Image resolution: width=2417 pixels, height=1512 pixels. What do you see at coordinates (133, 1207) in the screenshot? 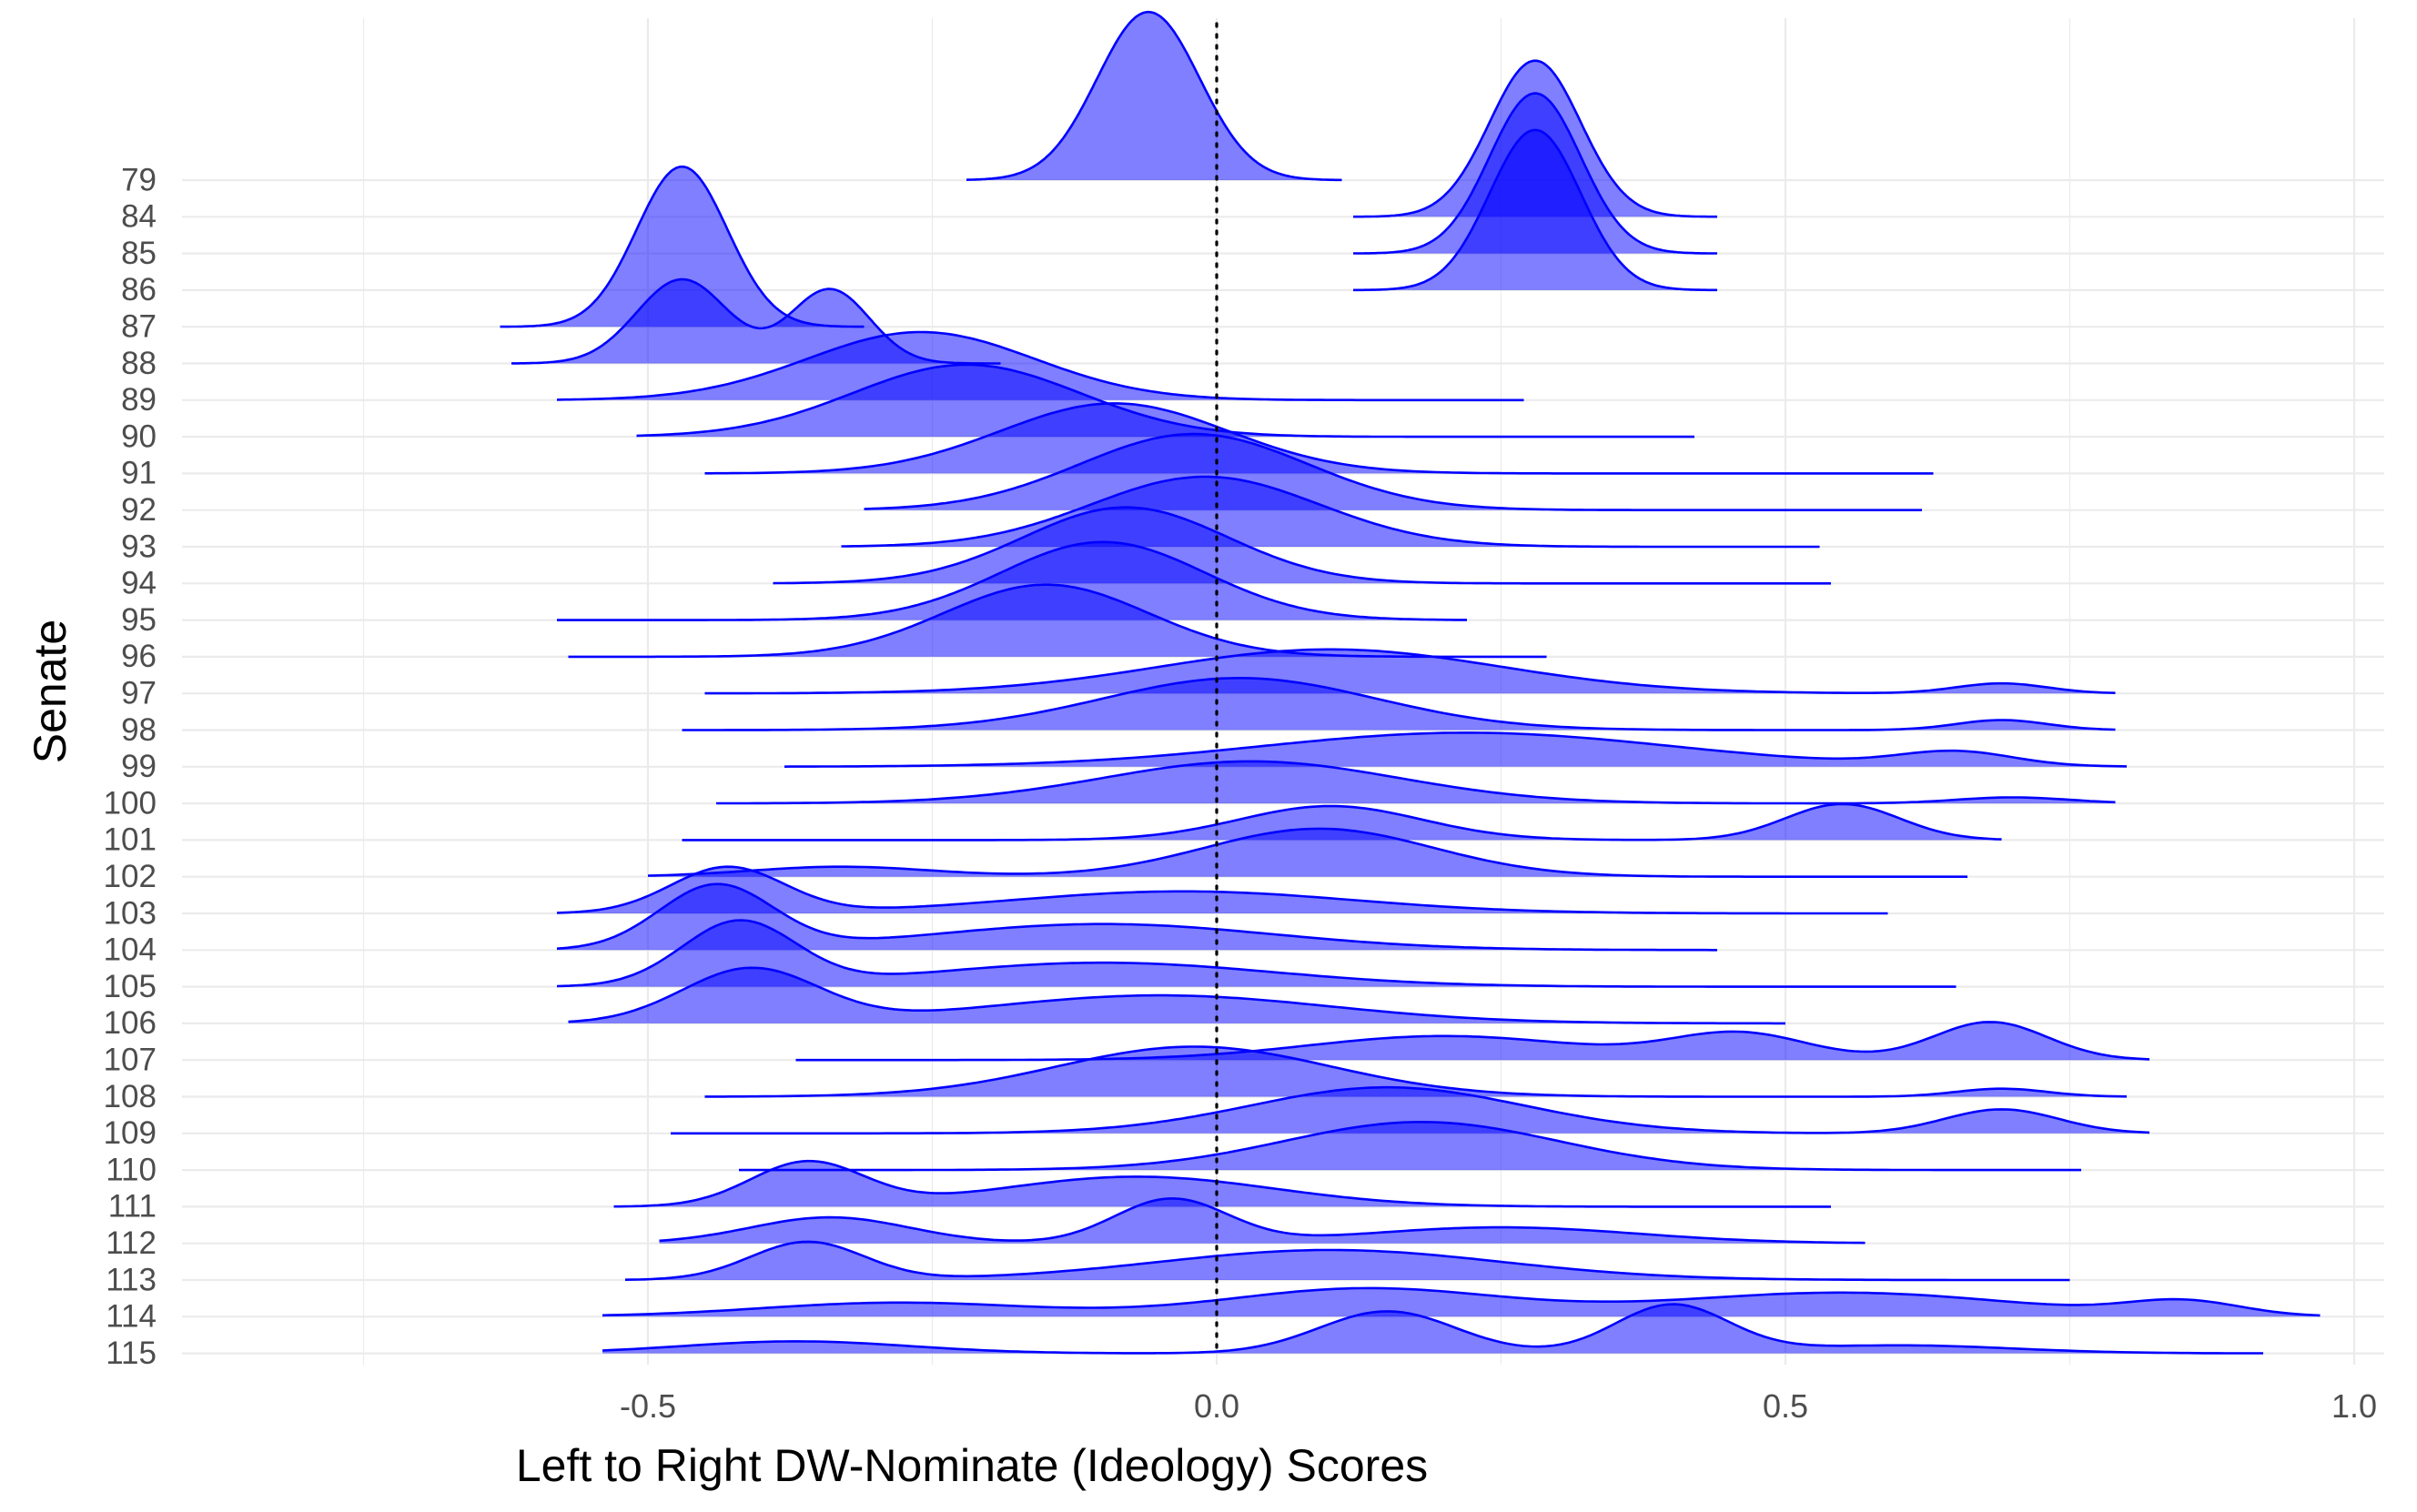
I see `y-tick-label: 111` at bounding box center [133, 1207].